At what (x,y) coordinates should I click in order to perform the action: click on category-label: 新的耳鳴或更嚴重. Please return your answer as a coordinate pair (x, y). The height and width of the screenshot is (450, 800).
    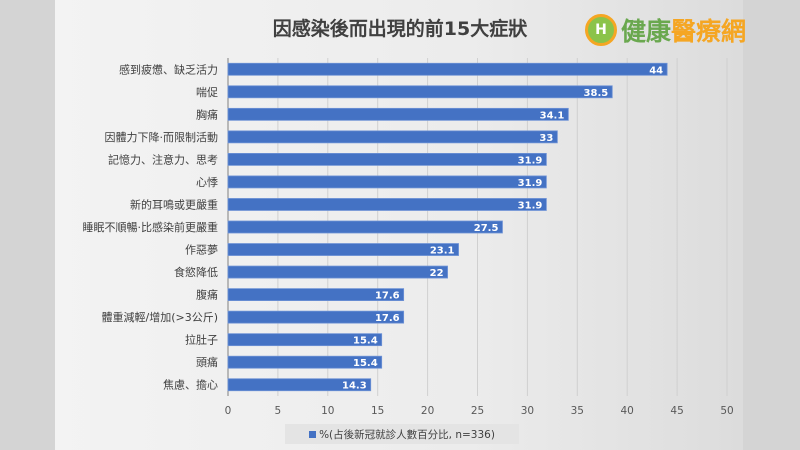
    Looking at the image, I should click on (174, 204).